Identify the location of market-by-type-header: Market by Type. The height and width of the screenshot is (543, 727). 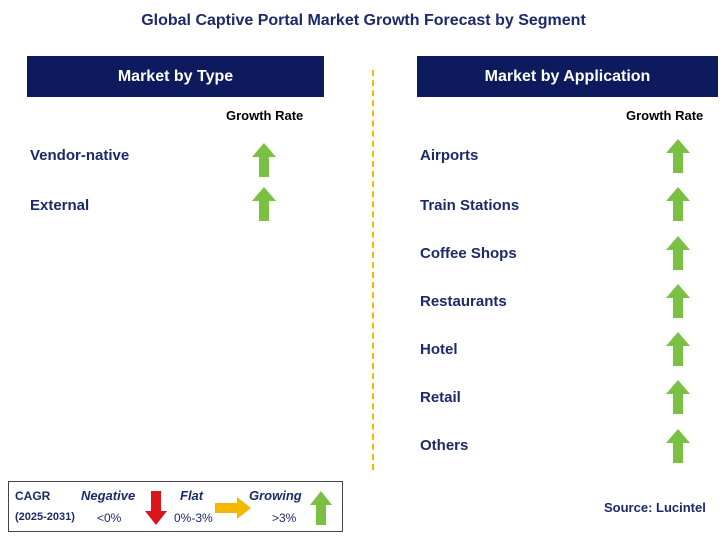
(175, 76).